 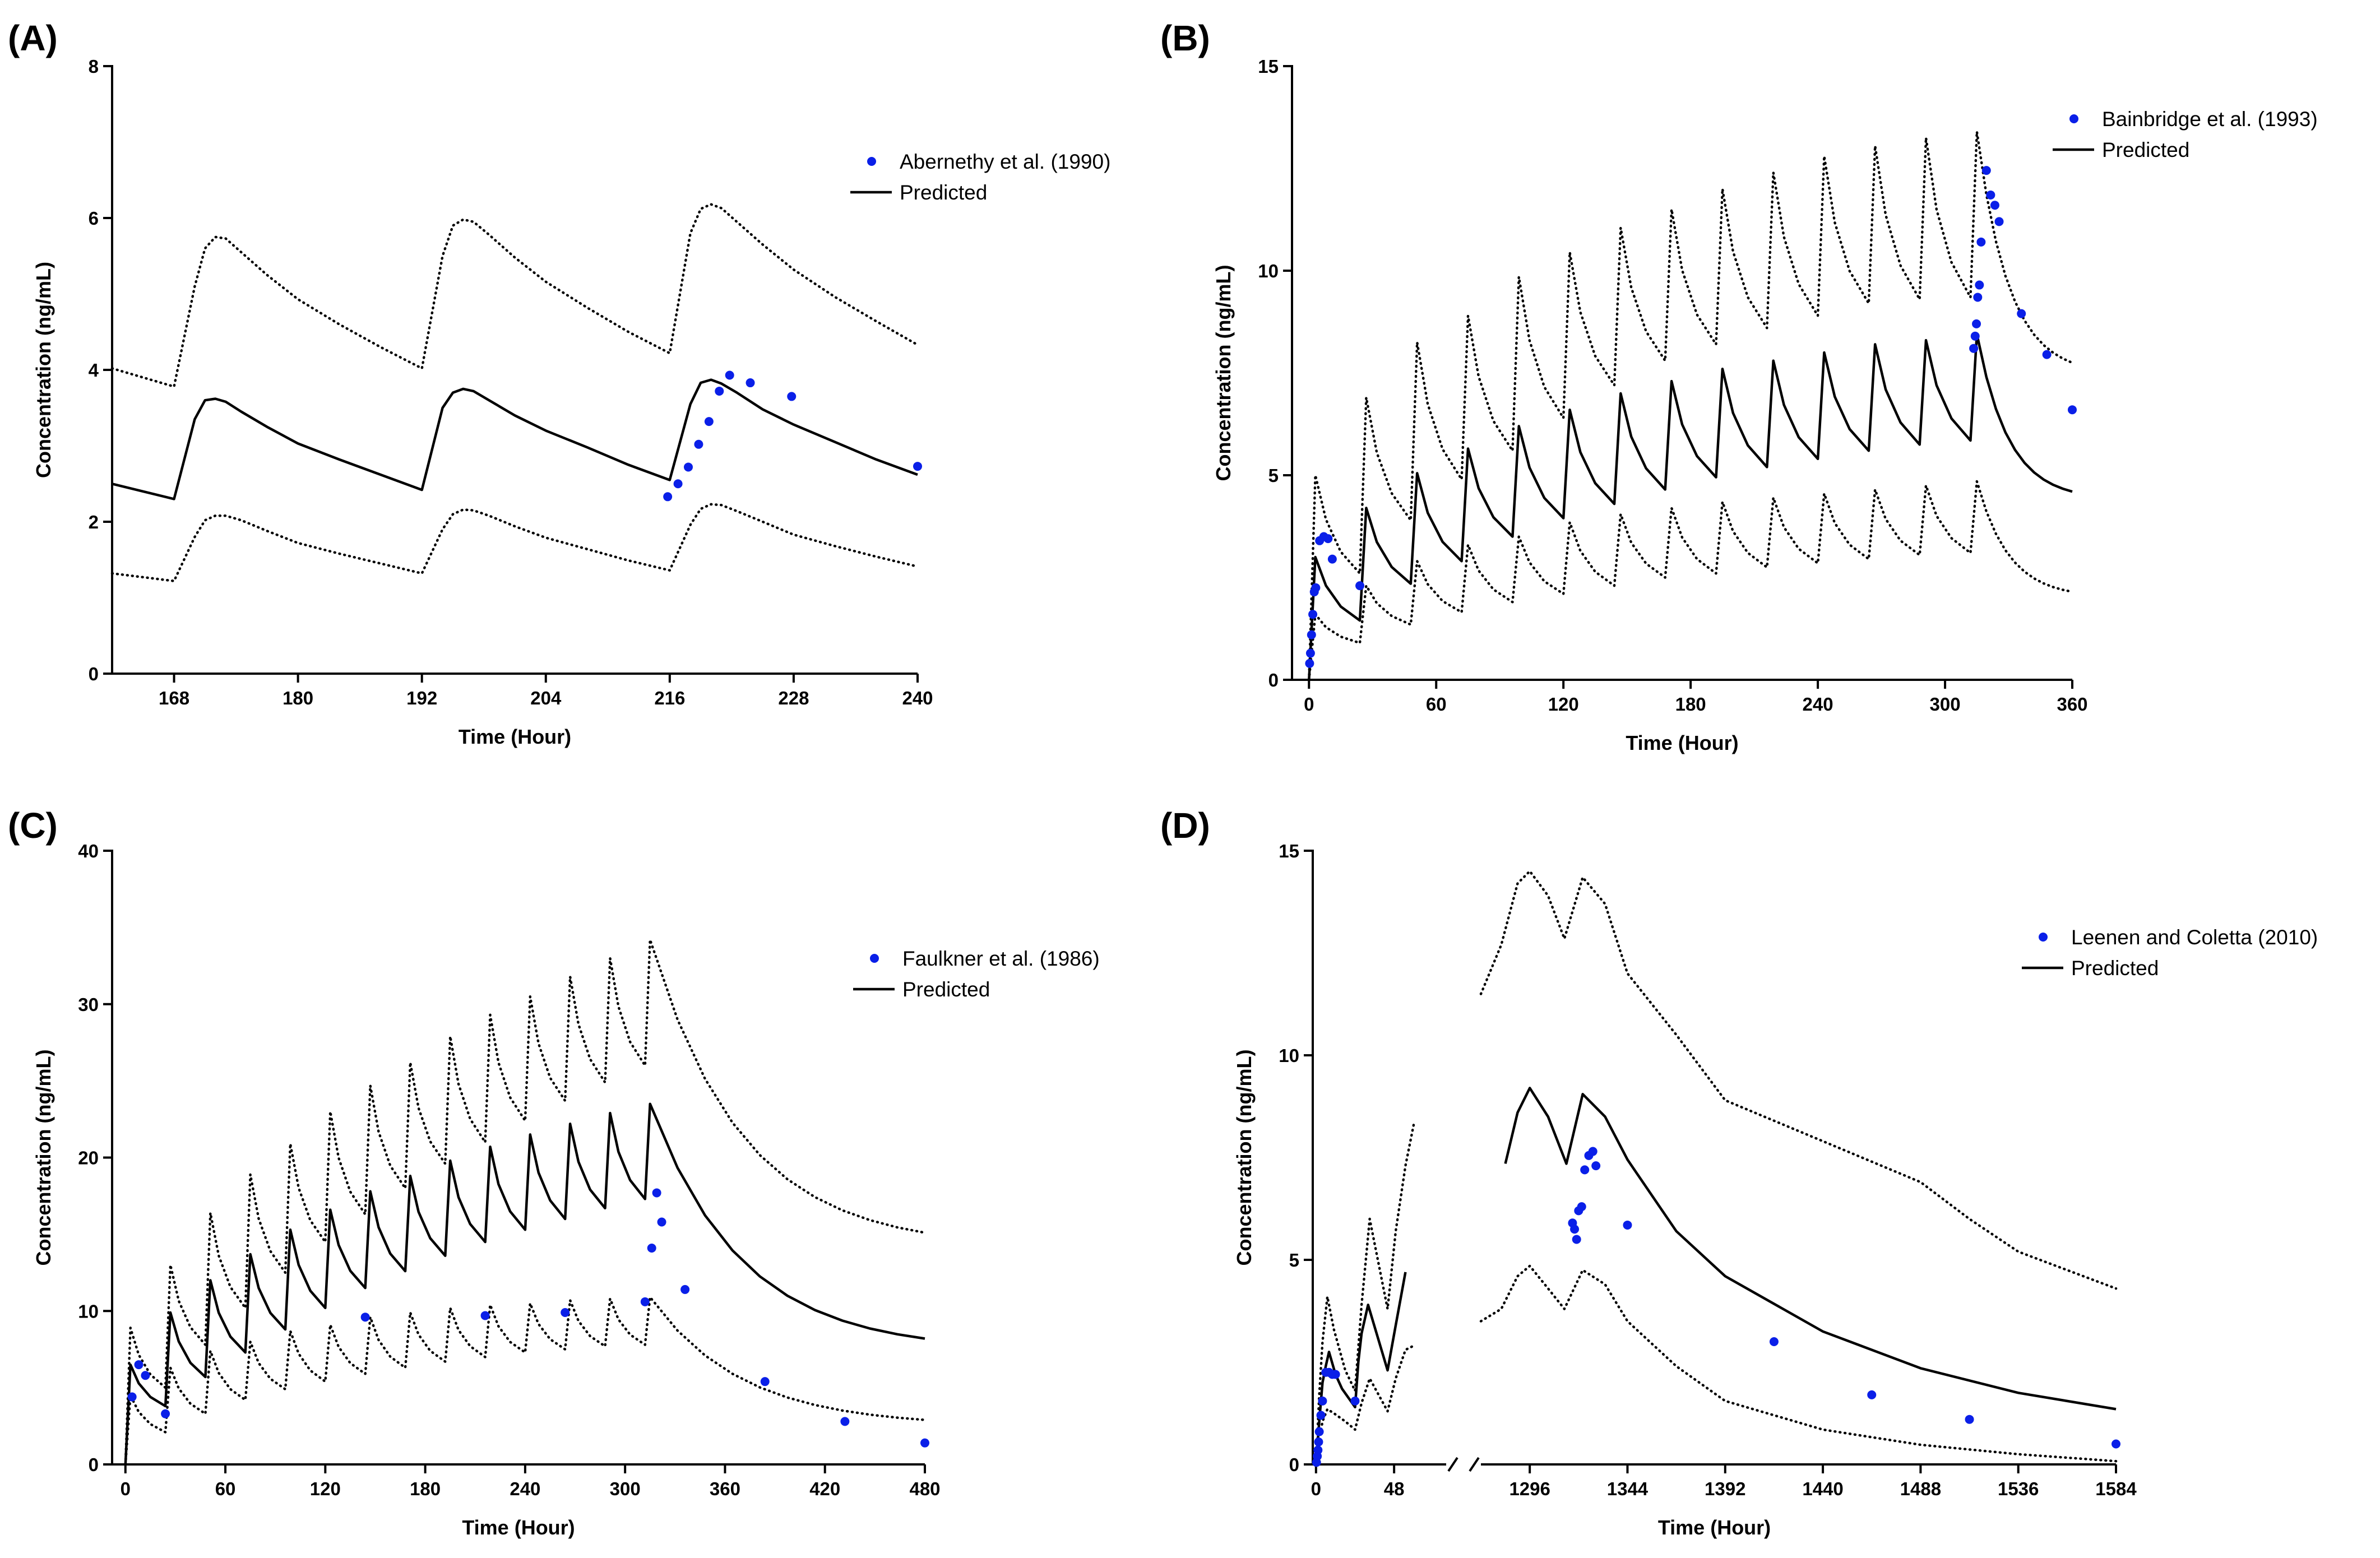 What do you see at coordinates (174, 698) in the screenshot?
I see `x-tick-label: 168` at bounding box center [174, 698].